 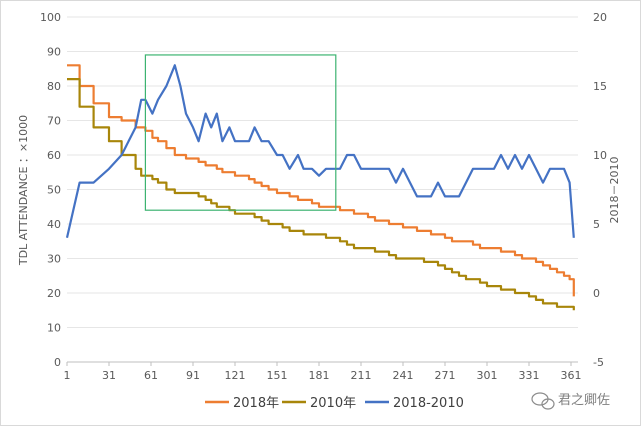 I want to click on x-axis-ticks: 1 31 61 91 121 151 181 211 241 271 301 331 361, so click(x=323, y=372).